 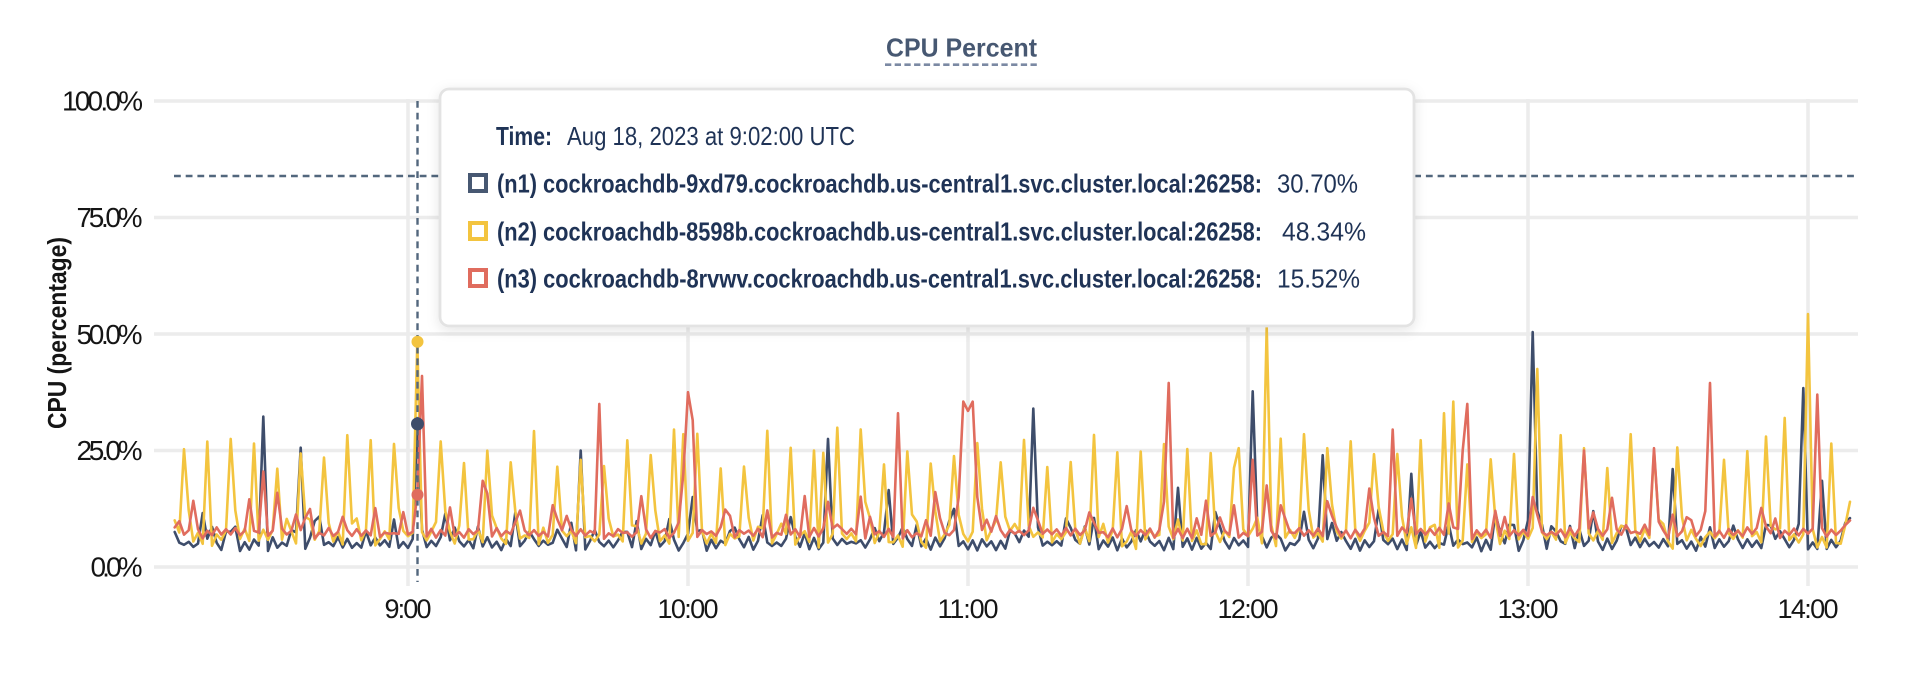 I want to click on svg-text: 25.0%, so click(x=110, y=450).